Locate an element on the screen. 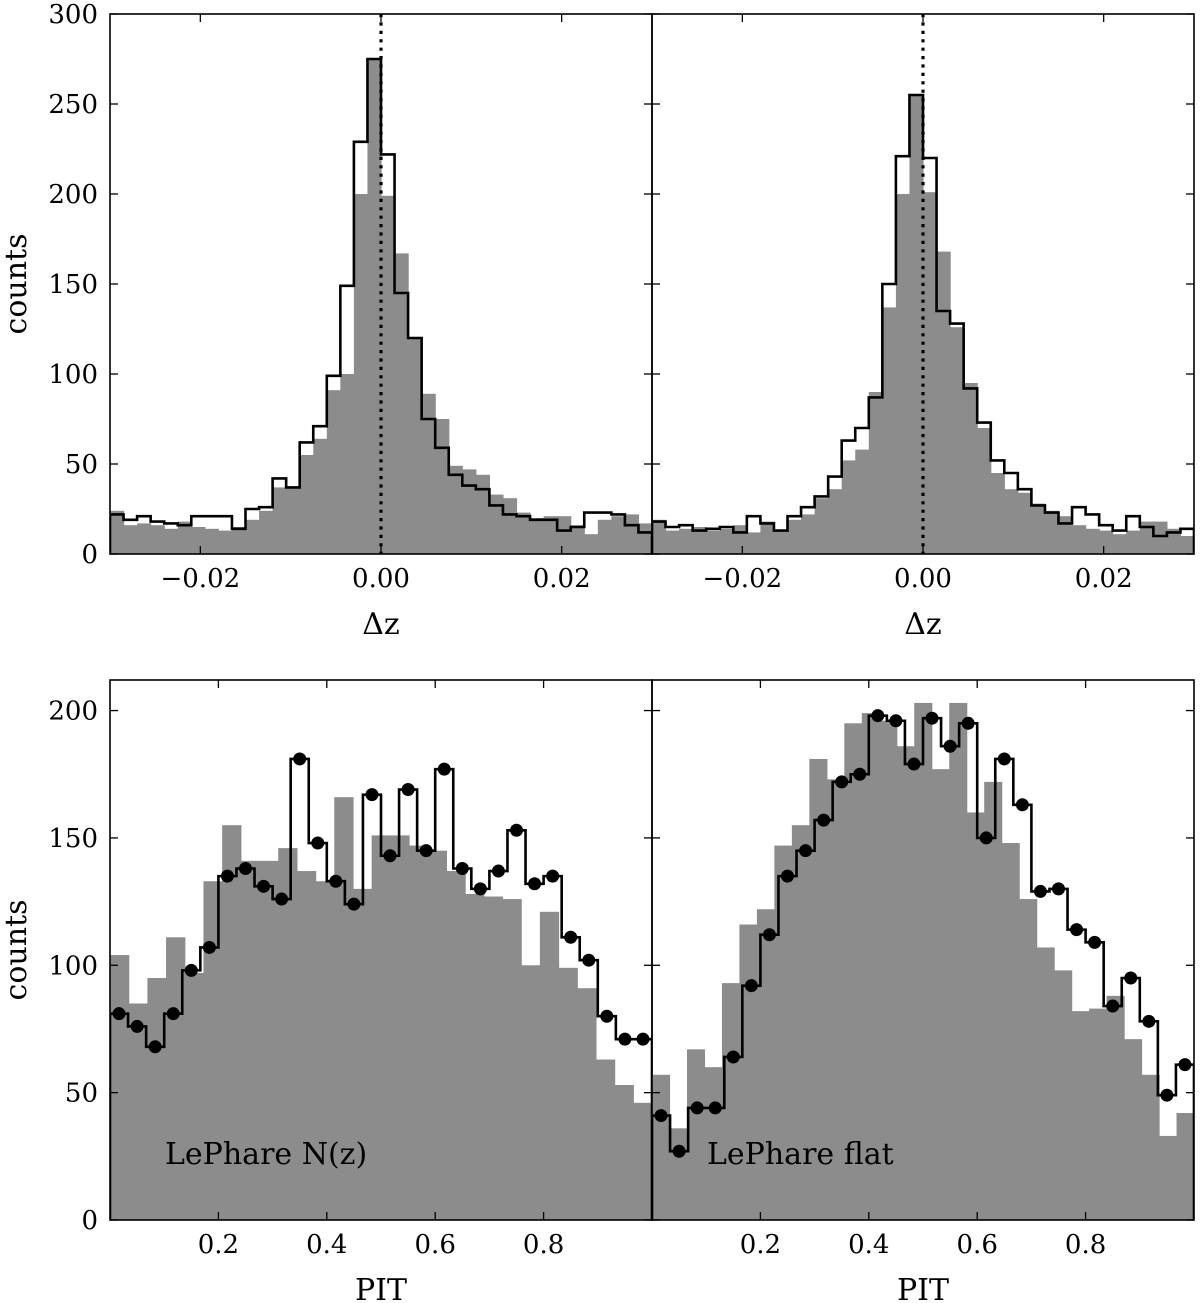  y-tick-label: 150 is located at coordinates (73, 839).